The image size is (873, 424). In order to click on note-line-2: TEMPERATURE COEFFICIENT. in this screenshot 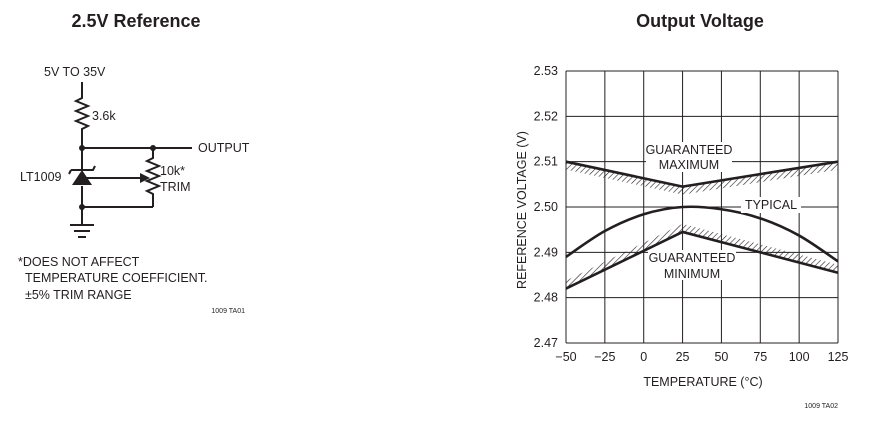, I will do `click(116, 278)`.